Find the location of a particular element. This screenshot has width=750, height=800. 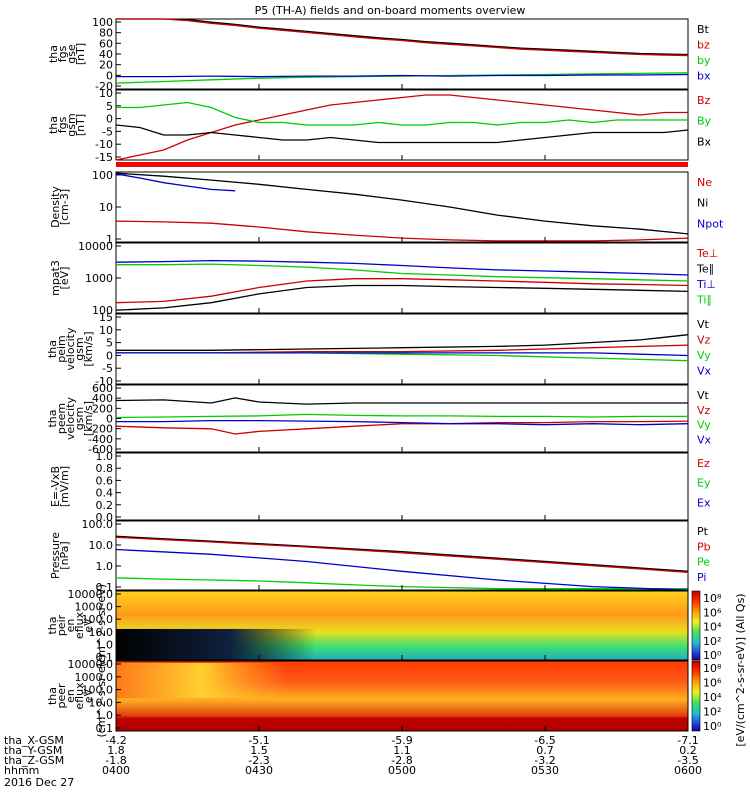

spectrogram-early-band is located at coordinates (402, 680).